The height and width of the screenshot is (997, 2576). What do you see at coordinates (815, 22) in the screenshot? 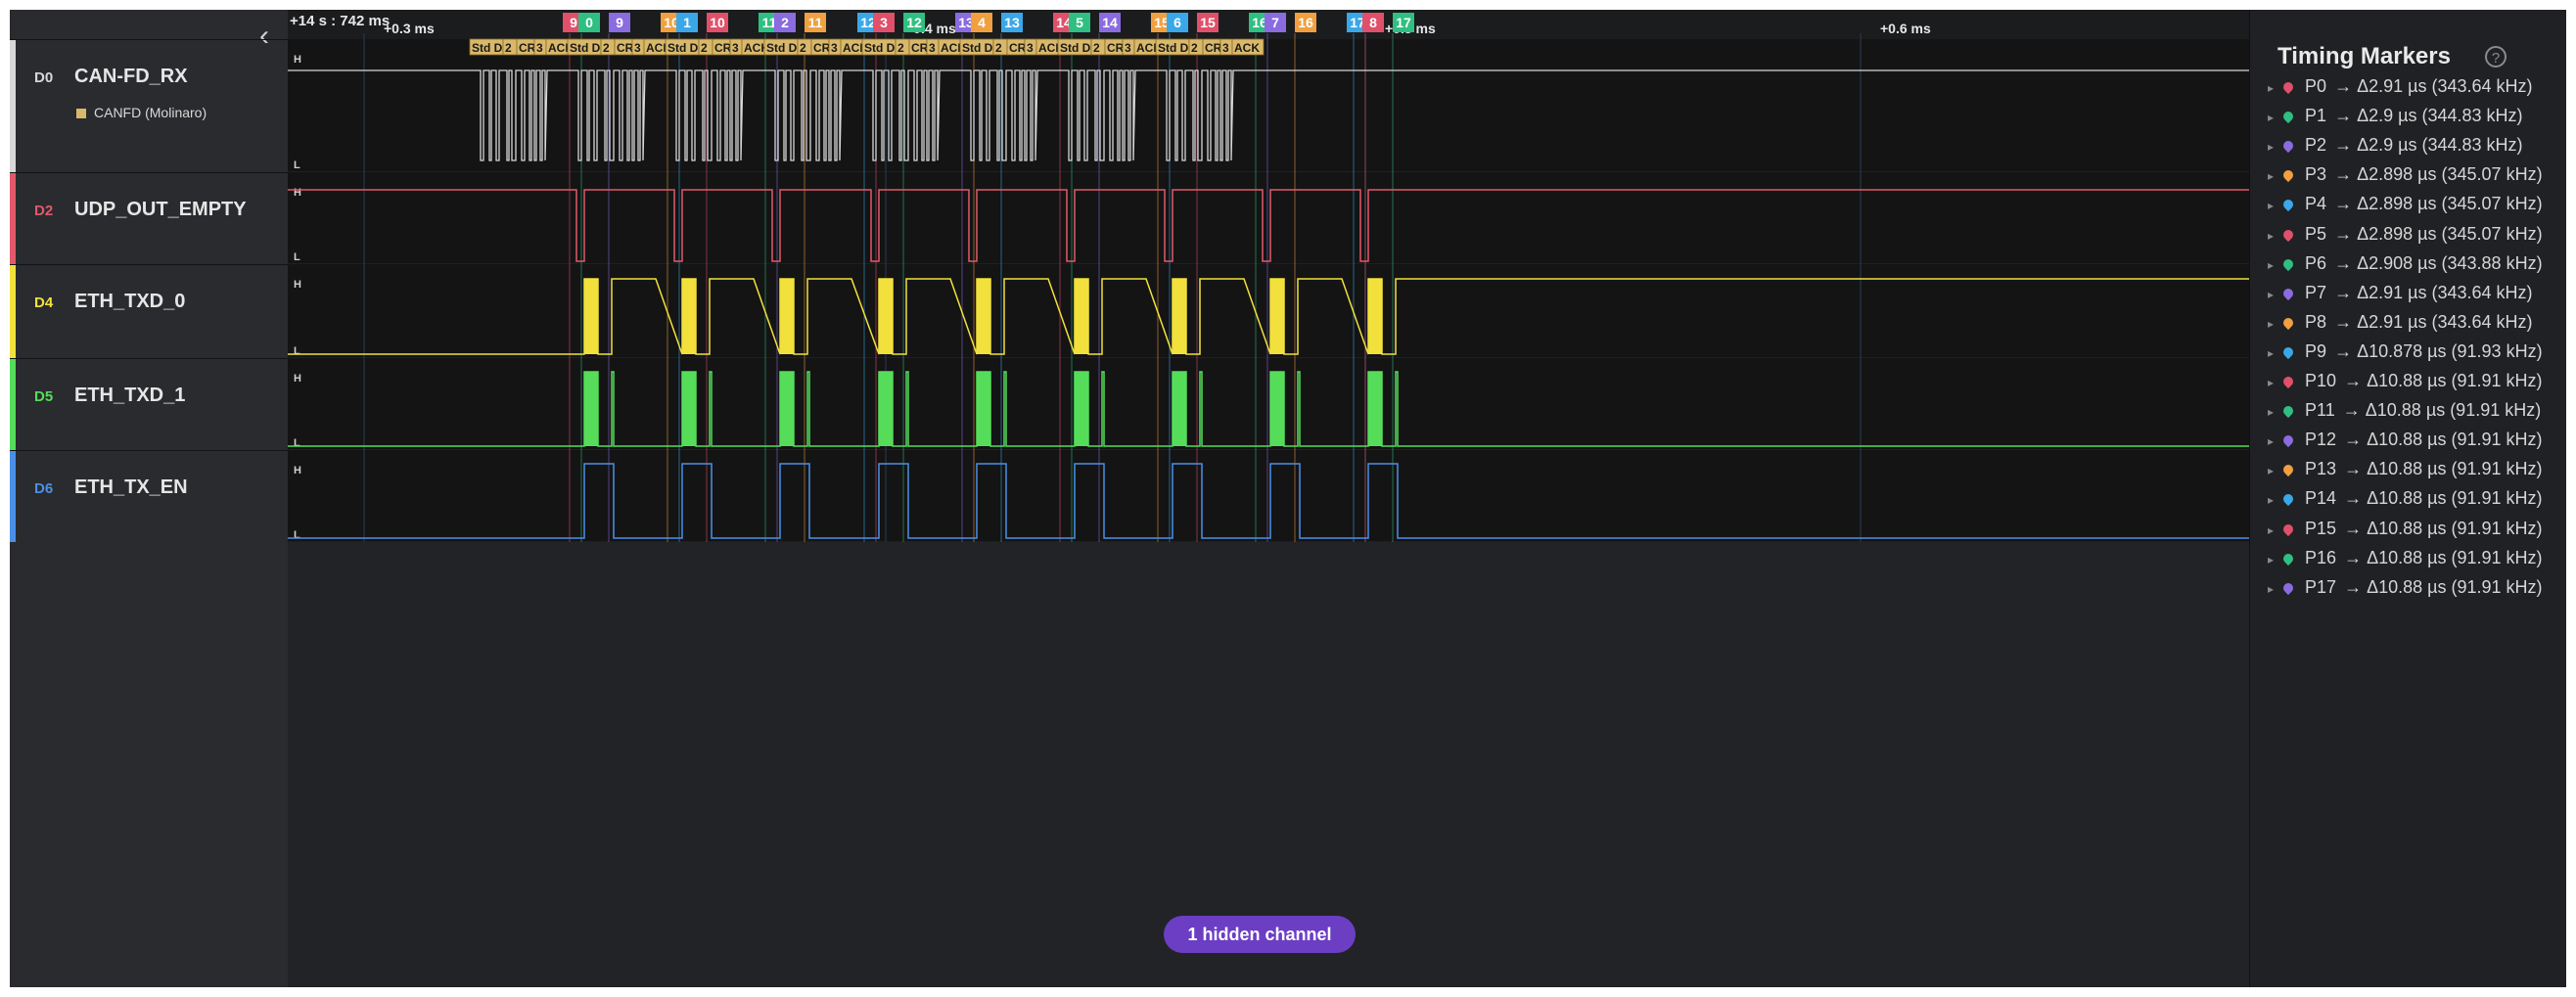
I see `marker-flag-label: 11` at bounding box center [815, 22].